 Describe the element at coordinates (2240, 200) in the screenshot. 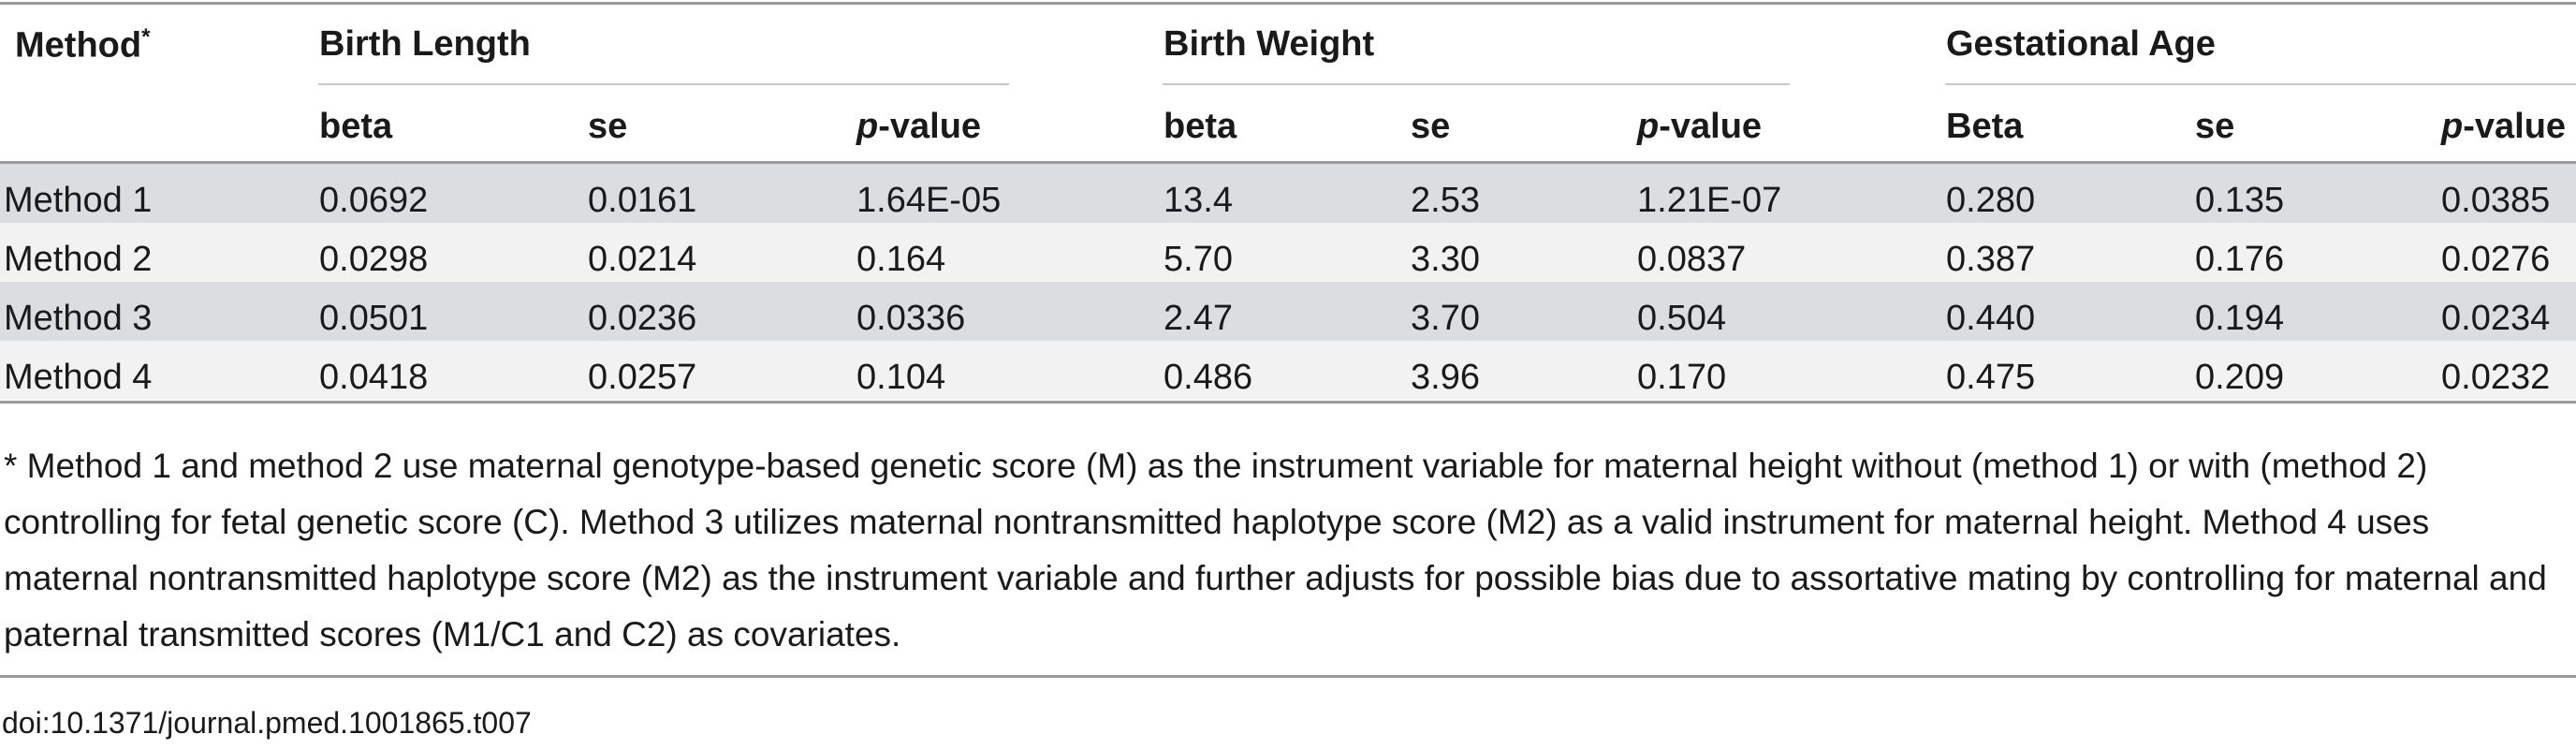

I see `table-cell: 0.135` at that location.